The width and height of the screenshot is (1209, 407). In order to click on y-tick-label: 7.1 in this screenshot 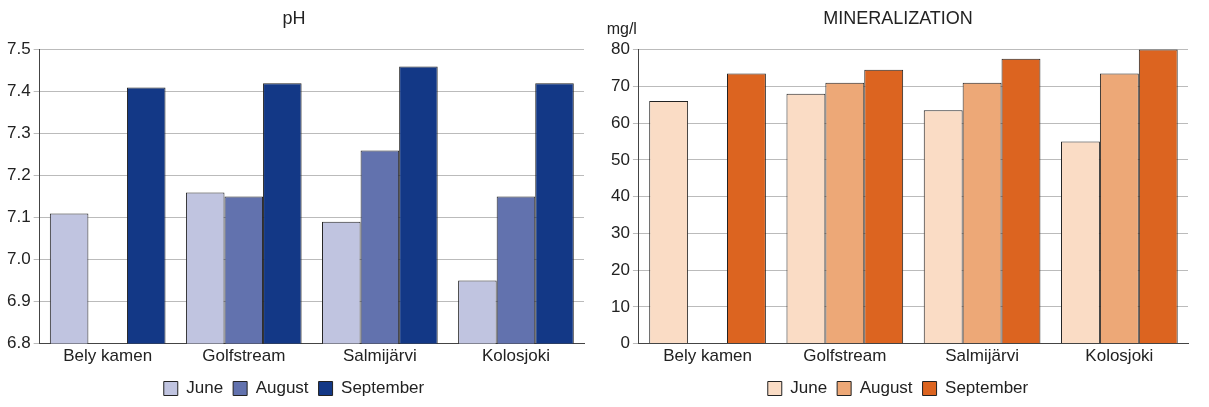, I will do `click(18, 217)`.